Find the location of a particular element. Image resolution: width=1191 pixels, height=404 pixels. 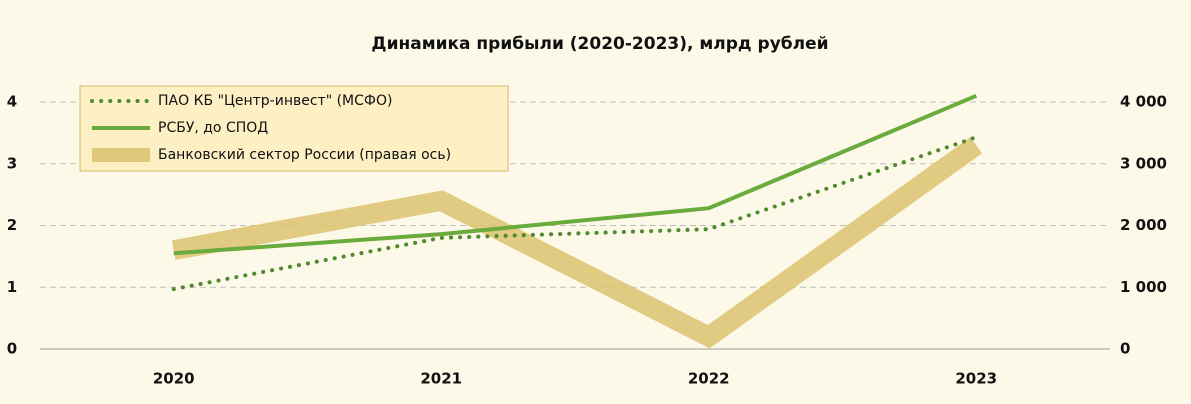

y2-tick-label: 0 is located at coordinates (1125, 349).